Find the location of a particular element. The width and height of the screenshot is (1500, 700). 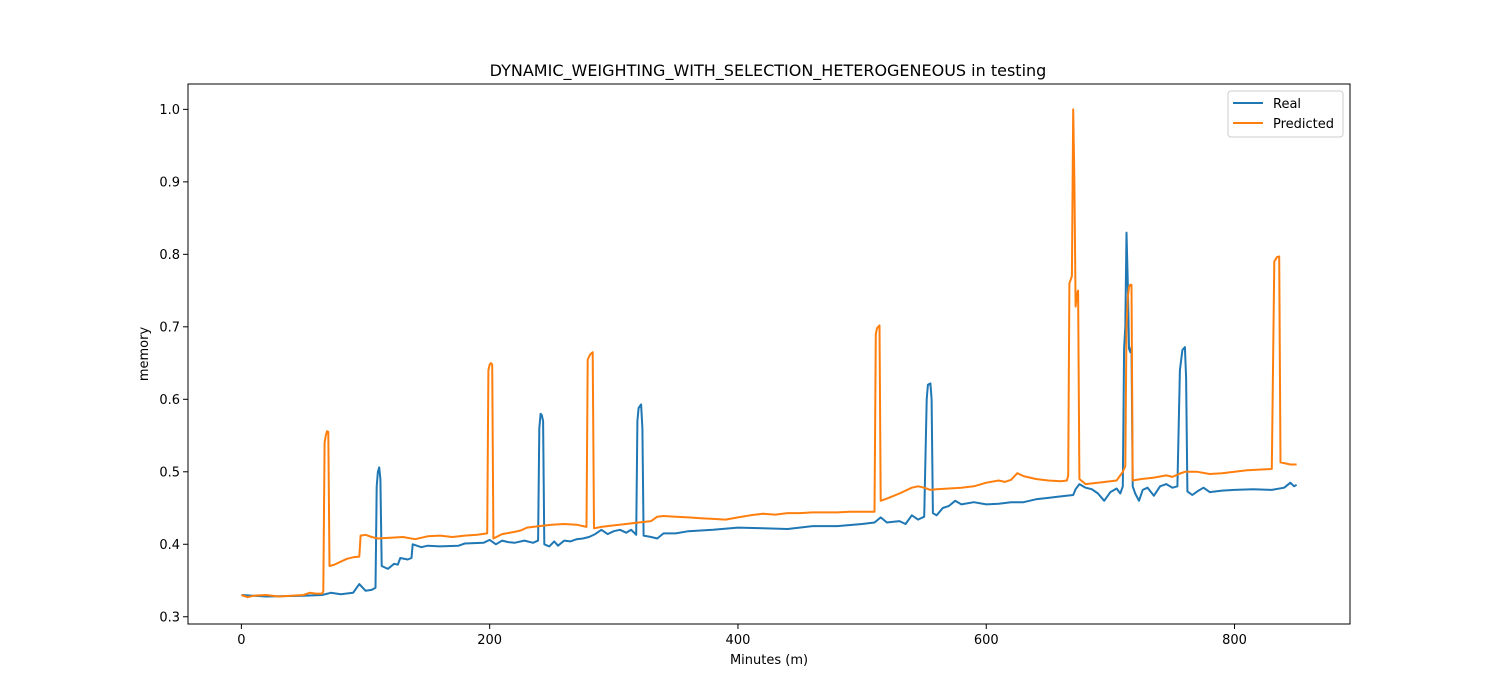

y-tick-label: 0.9 is located at coordinates (169, 182).